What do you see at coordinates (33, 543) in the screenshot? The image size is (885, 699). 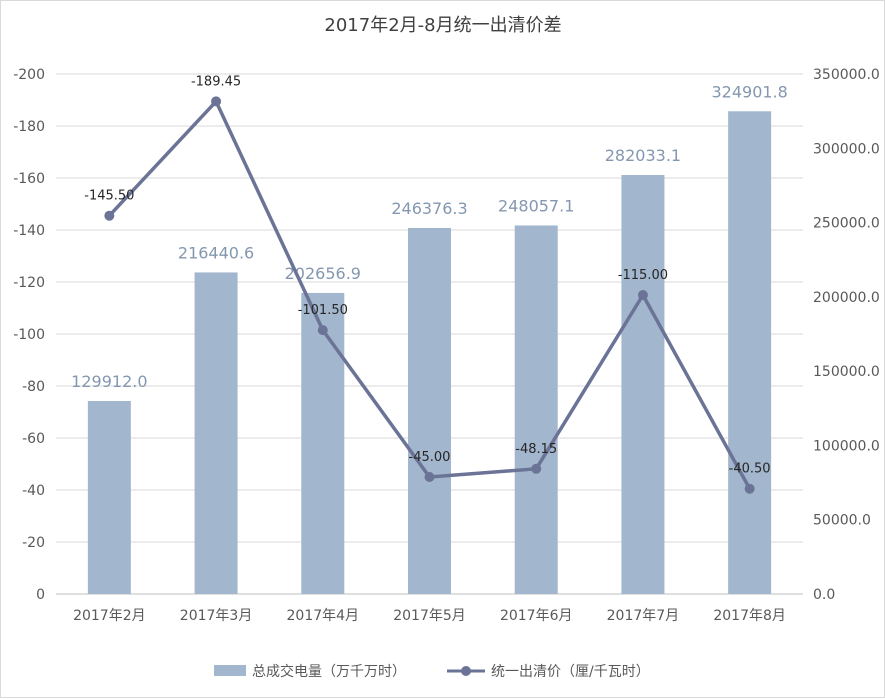 I see `left-tick-label: -20` at bounding box center [33, 543].